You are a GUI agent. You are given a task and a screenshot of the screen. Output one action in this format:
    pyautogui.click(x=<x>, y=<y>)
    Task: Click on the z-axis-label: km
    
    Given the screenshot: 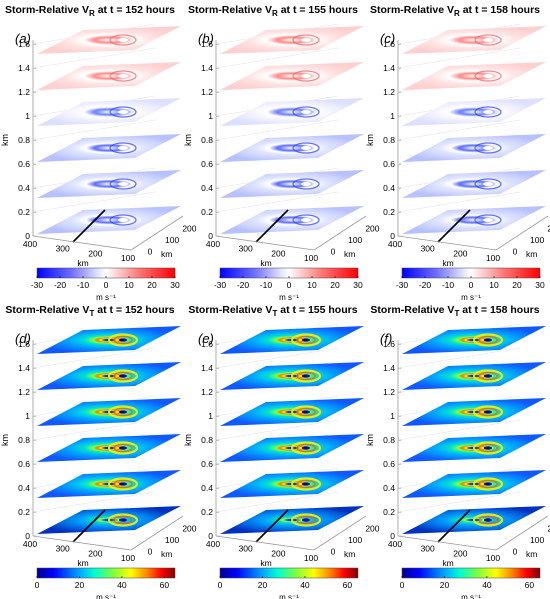 What is the action you would take?
    pyautogui.click(x=188, y=140)
    